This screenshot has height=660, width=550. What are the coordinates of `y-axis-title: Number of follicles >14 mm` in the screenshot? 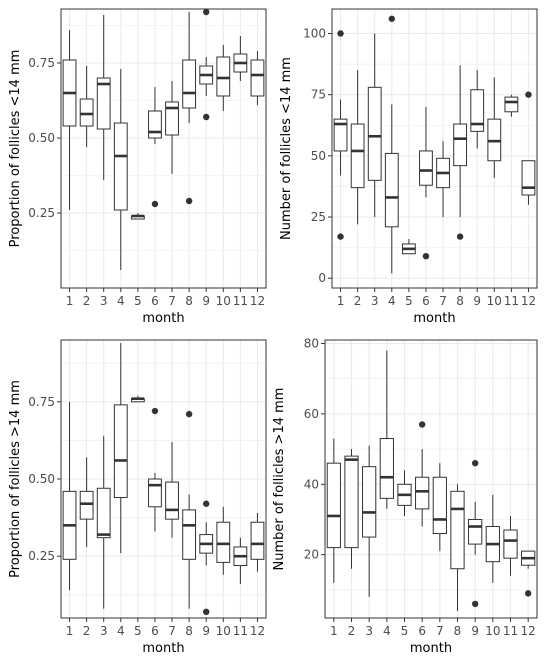 It's located at (279, 479).